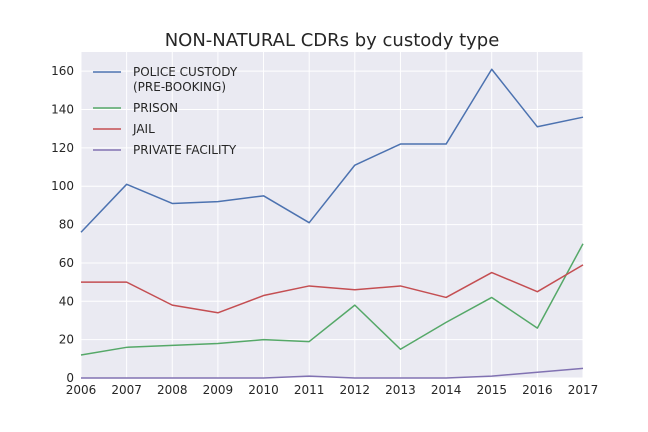  Describe the element at coordinates (185, 150) in the screenshot. I see `legend-label: PRIVATE FACILITY` at that location.